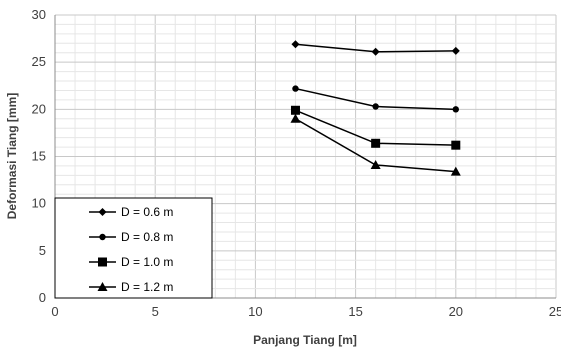 This screenshot has width=561, height=351. I want to click on legend-label: D = 1.2 m, so click(147, 287).